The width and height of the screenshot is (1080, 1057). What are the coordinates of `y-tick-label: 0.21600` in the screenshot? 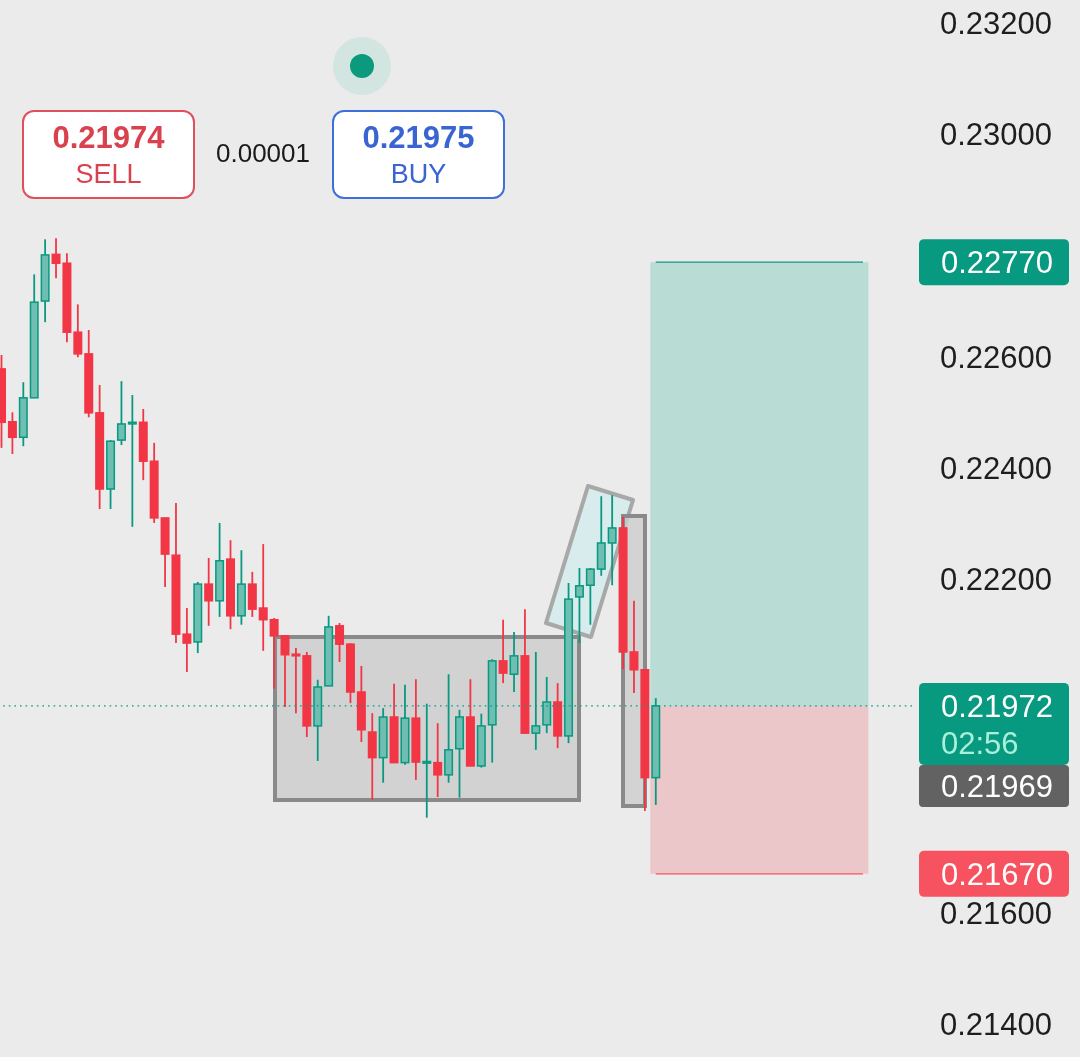 It's located at (996, 913).